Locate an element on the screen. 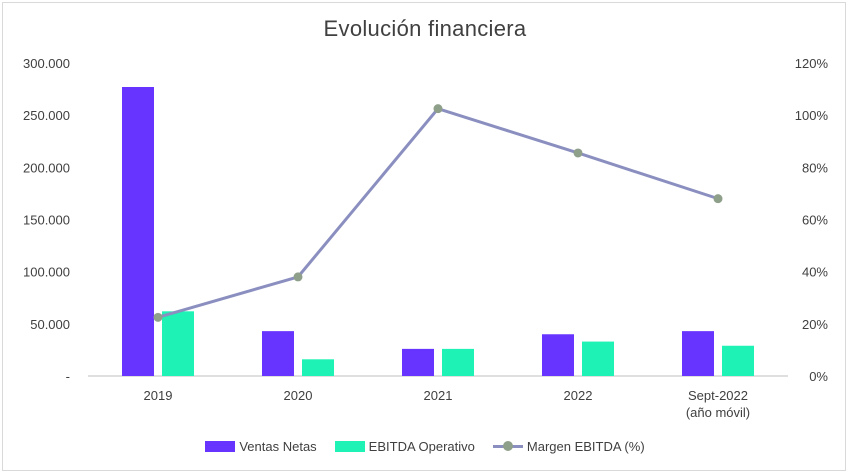  y-left-tick-label: 100.000 is located at coordinates (46, 272).